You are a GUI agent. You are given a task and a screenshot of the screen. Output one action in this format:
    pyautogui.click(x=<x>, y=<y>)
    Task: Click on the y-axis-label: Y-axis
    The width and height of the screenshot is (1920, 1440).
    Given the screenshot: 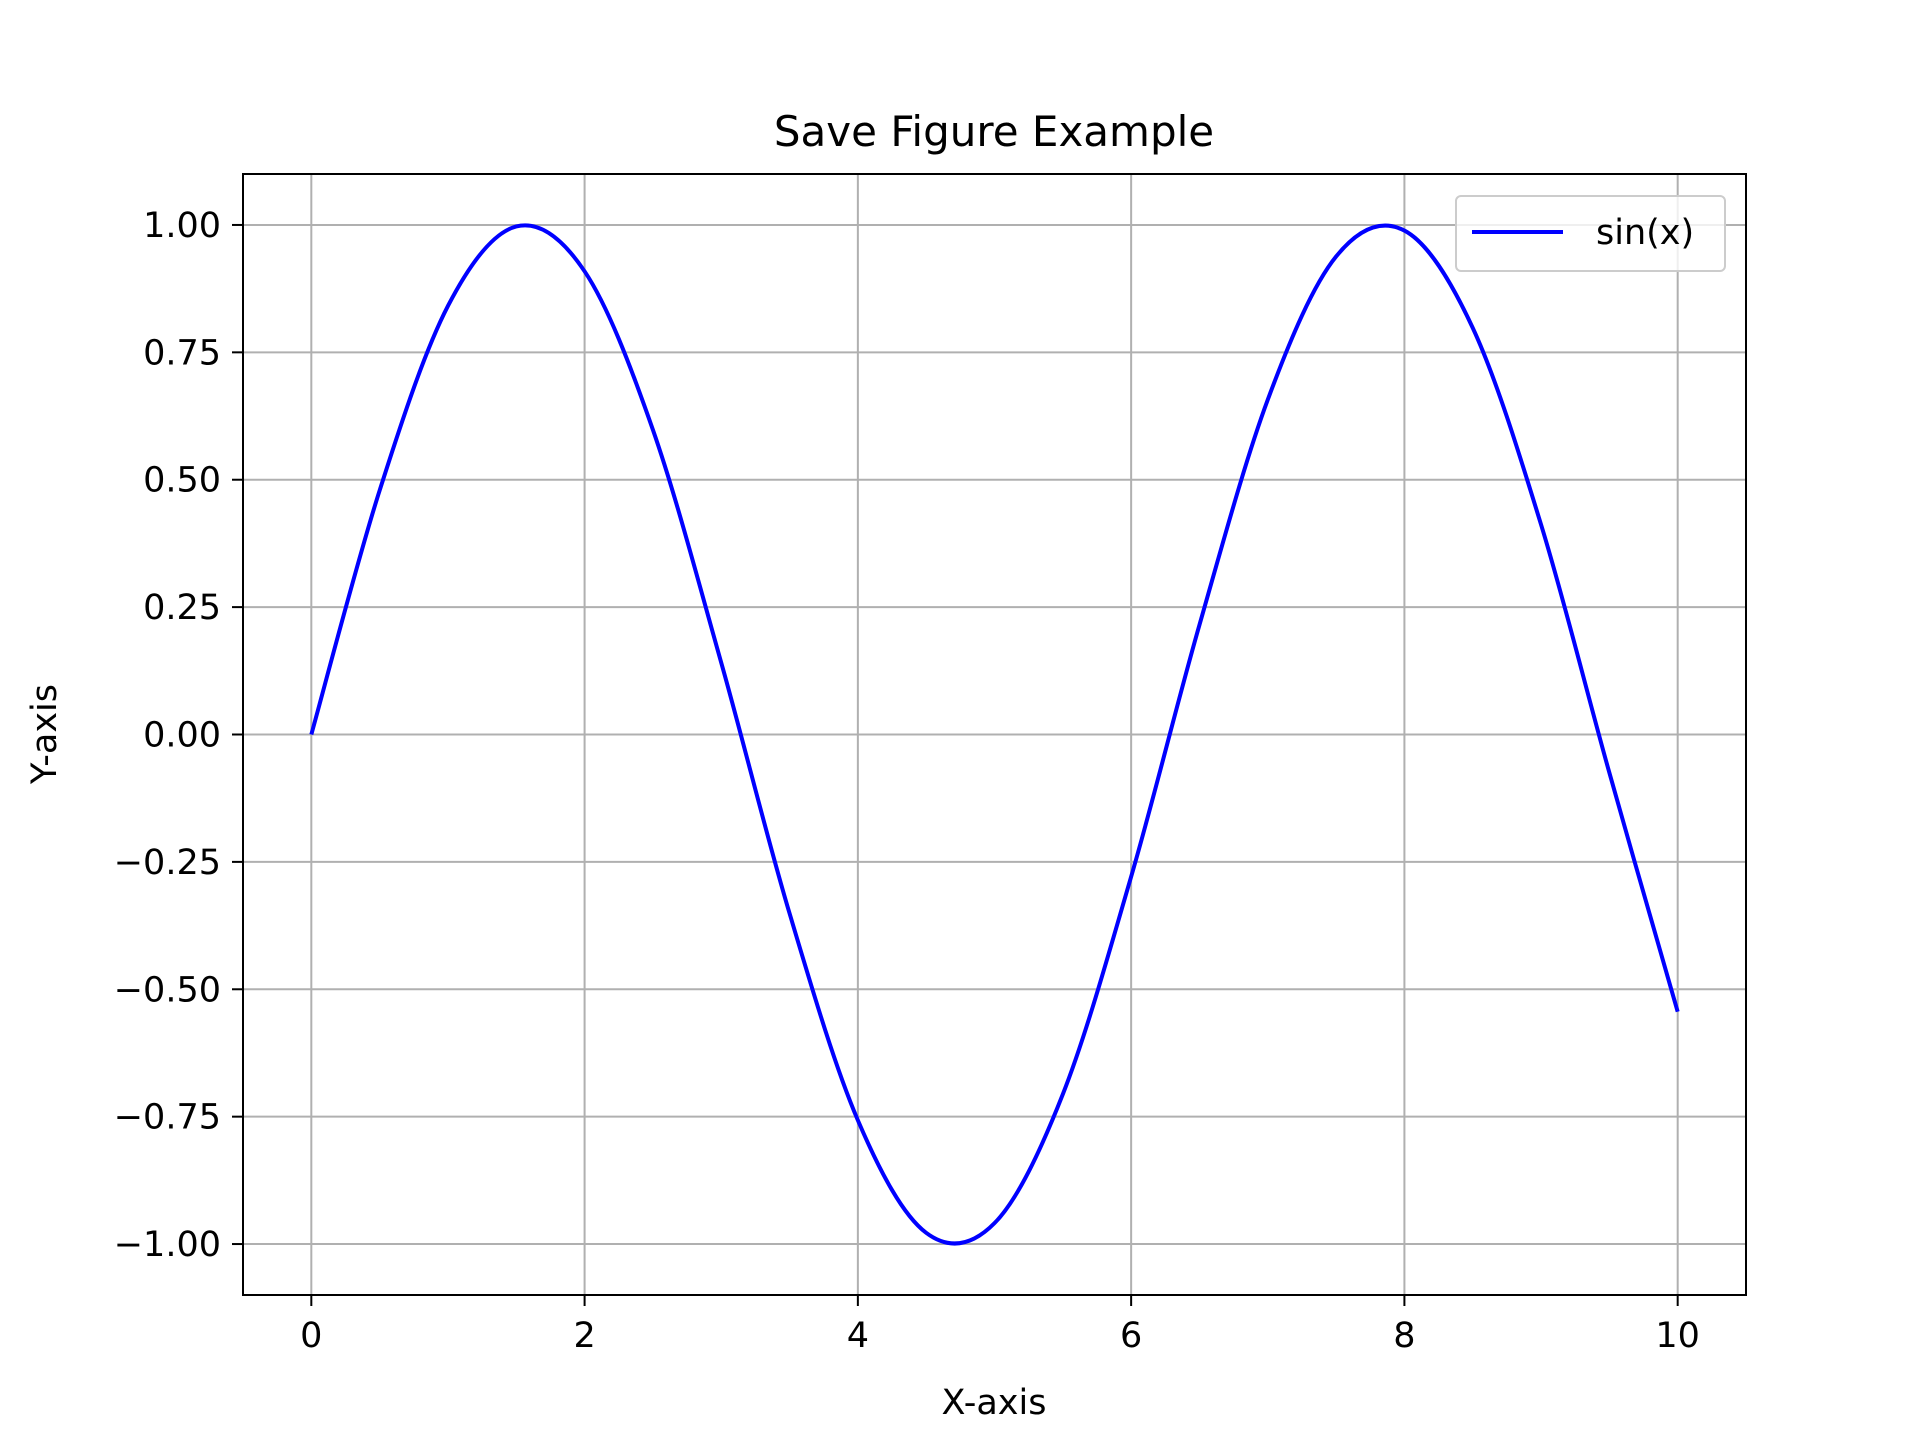 What is the action you would take?
    pyautogui.click(x=45, y=734)
    